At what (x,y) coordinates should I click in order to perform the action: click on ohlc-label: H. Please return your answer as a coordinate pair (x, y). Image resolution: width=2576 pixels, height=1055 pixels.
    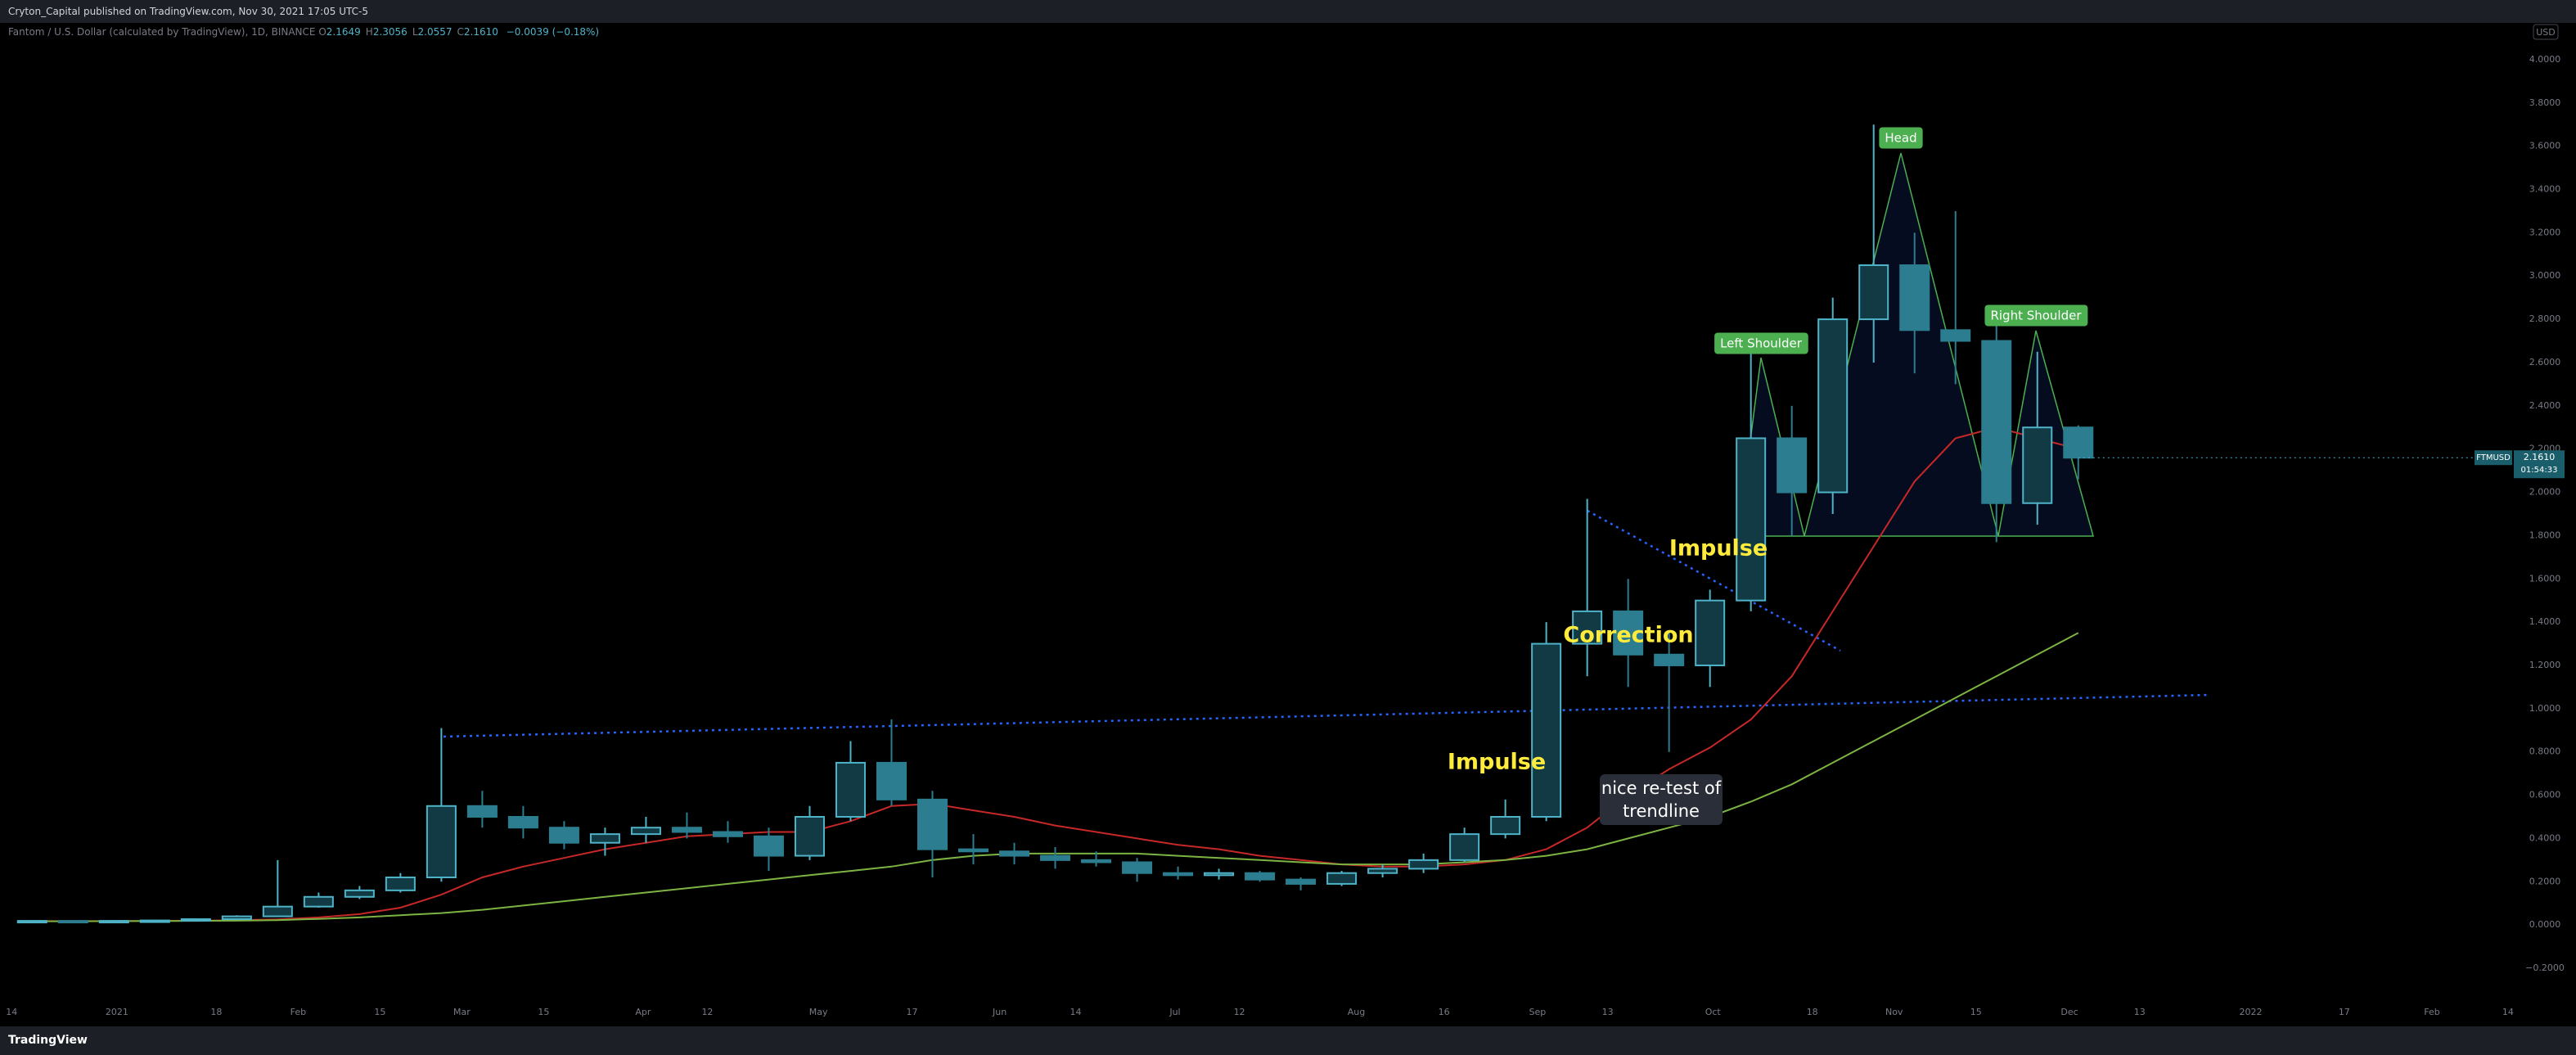
    Looking at the image, I should click on (369, 32).